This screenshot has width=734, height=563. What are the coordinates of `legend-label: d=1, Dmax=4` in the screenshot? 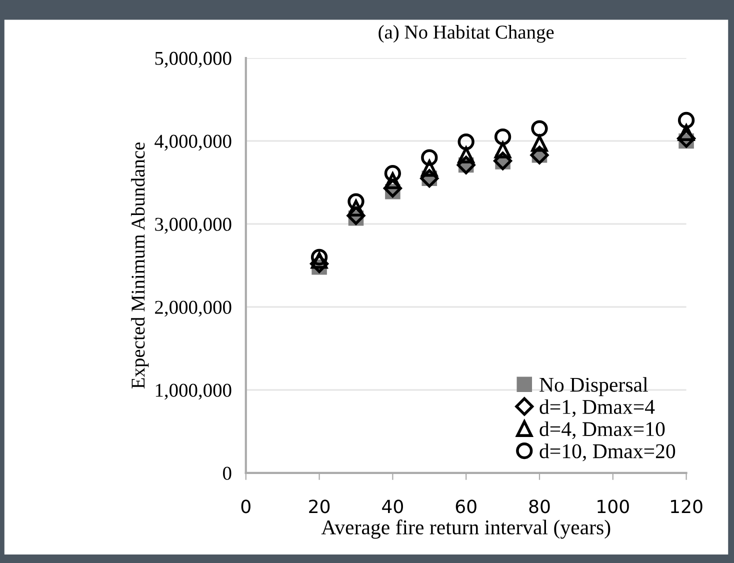 It's located at (597, 408).